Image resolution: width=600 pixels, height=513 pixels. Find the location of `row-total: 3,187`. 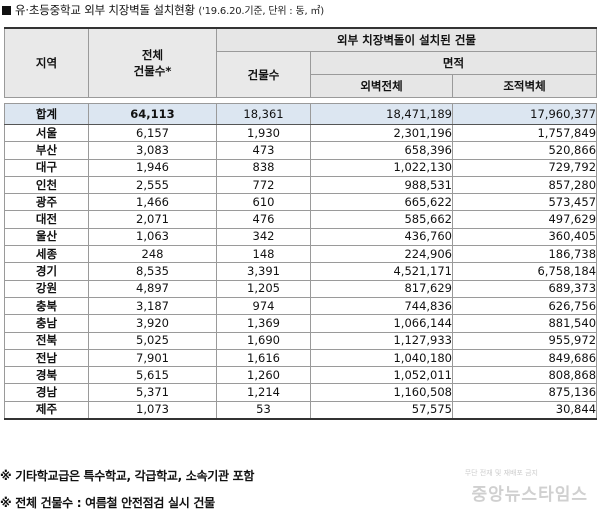

row-total: 3,187 is located at coordinates (152, 306).